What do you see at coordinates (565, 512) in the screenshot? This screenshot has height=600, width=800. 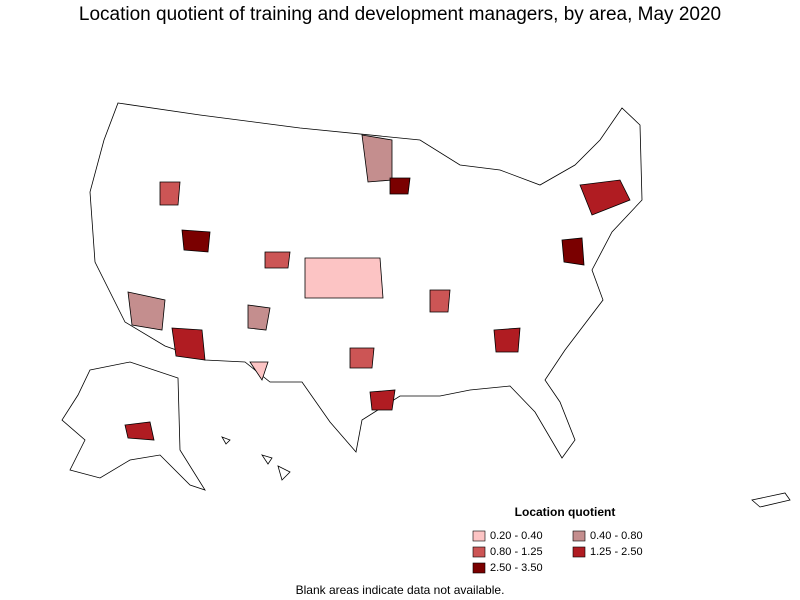 I see `legend-title: Location quotient` at bounding box center [565, 512].